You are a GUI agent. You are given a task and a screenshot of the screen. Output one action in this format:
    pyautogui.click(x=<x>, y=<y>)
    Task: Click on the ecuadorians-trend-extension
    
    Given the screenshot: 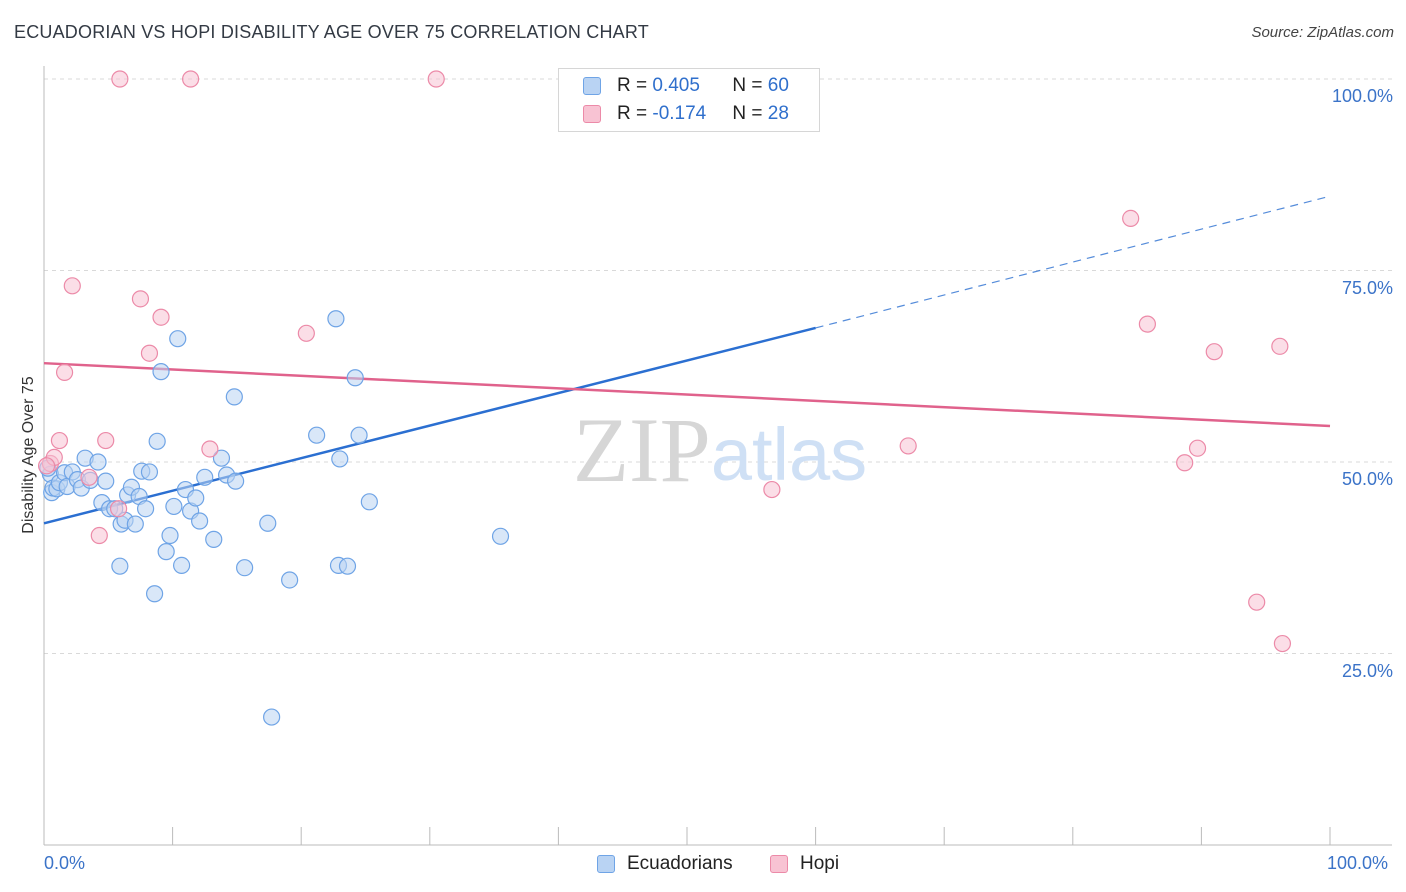 What is the action you would take?
    pyautogui.click(x=1073, y=262)
    